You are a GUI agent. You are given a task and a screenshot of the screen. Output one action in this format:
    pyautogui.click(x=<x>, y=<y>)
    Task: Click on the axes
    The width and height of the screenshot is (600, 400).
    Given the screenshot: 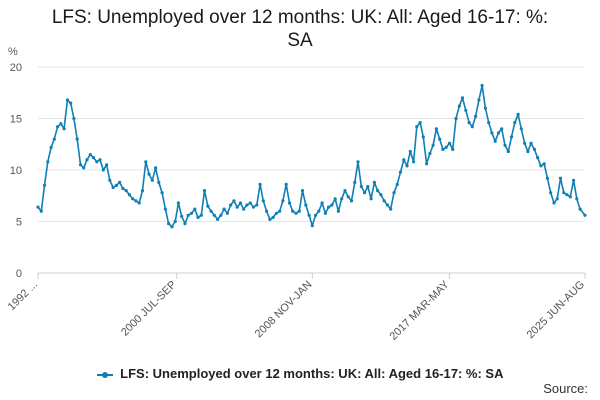 What is the action you would take?
    pyautogui.click(x=311, y=276)
    